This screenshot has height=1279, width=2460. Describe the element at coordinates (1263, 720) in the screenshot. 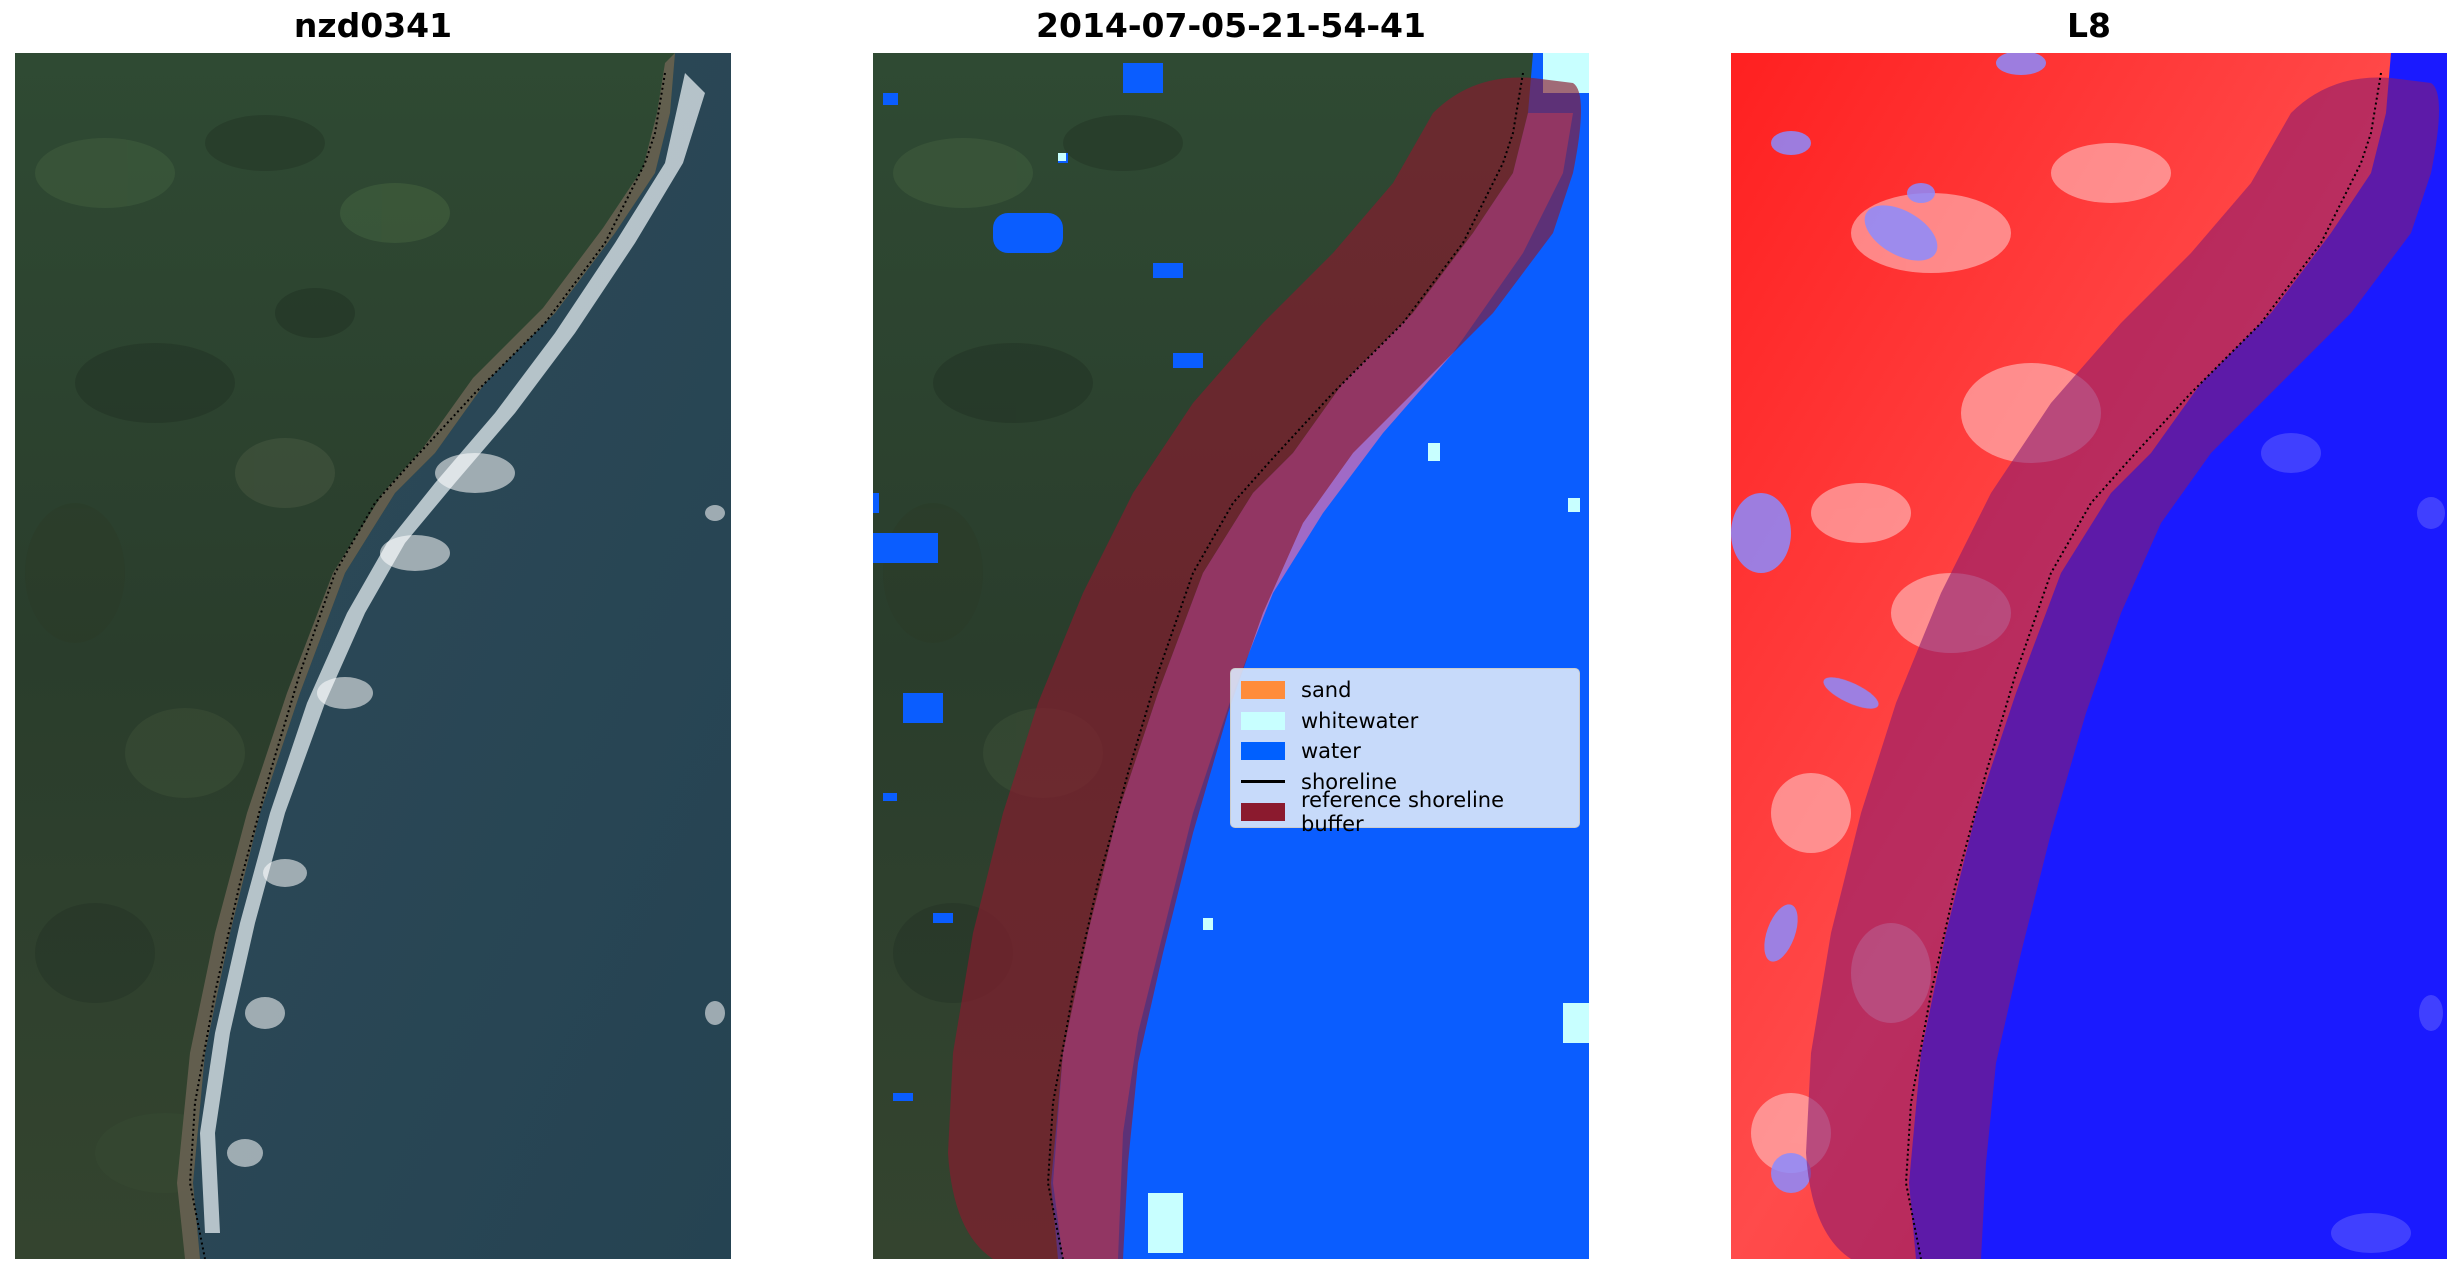

I see `legend-swatch-whitewater` at that location.